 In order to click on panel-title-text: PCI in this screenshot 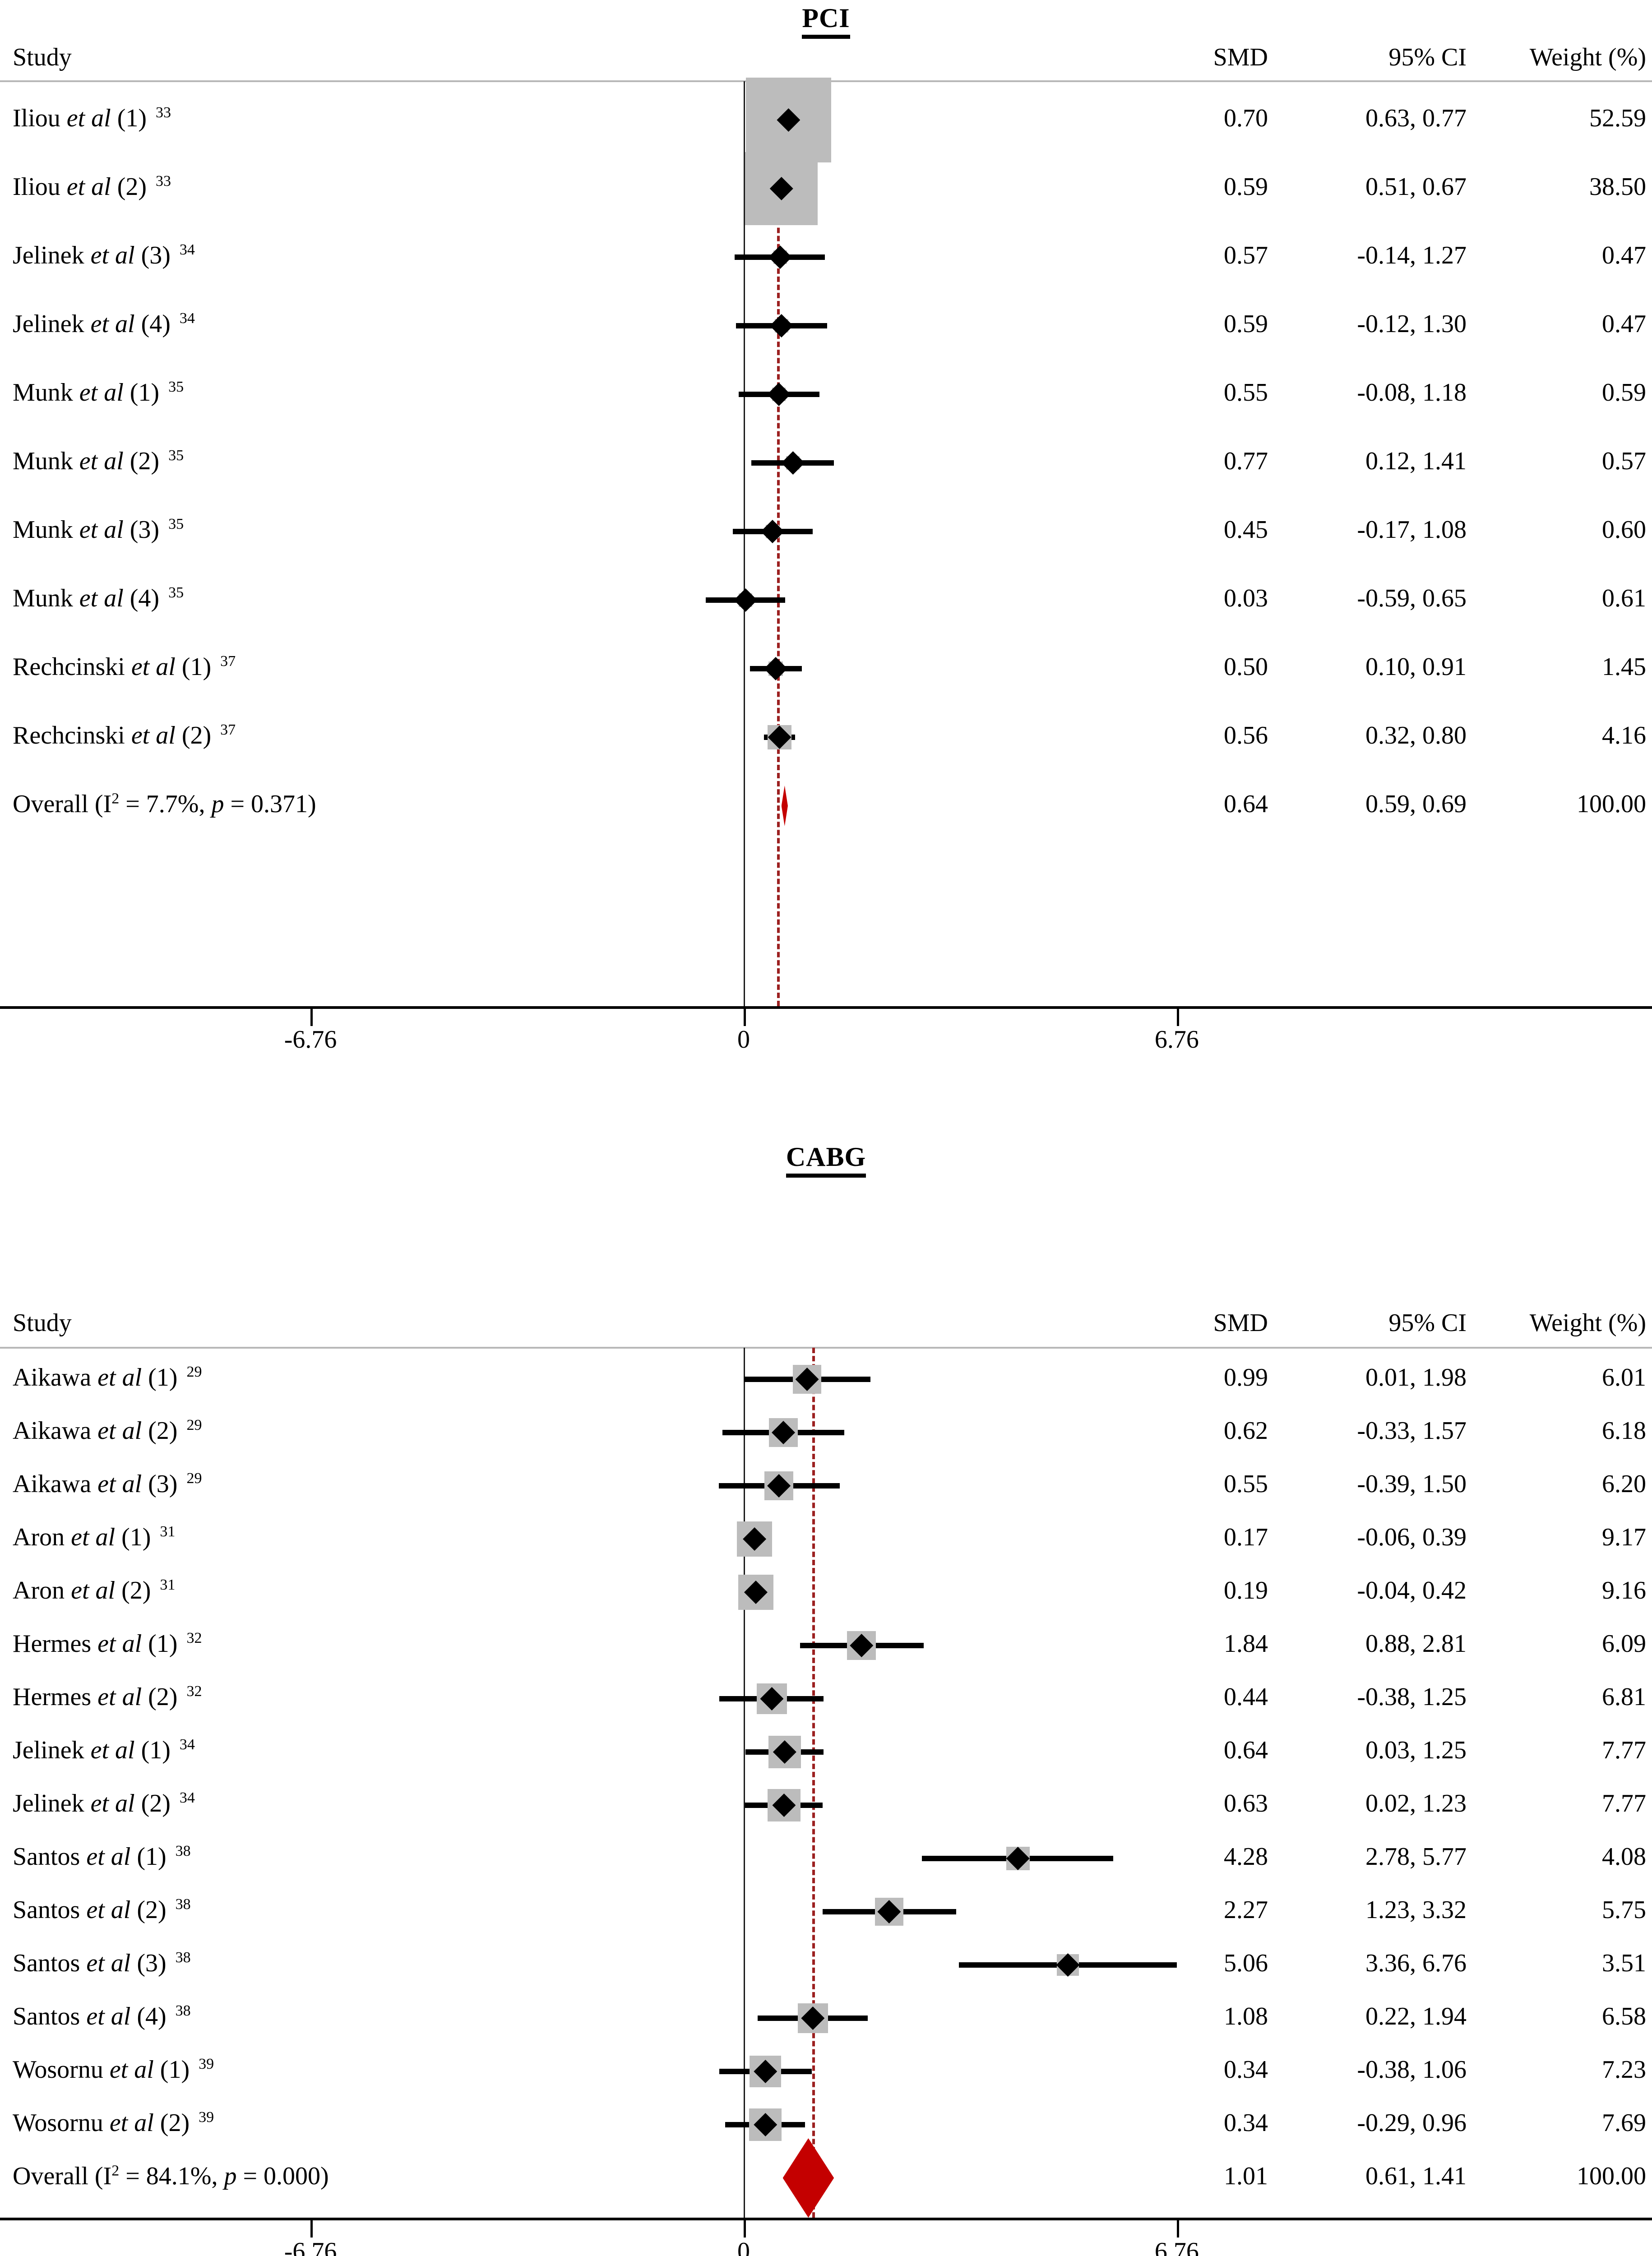, I will do `click(826, 21)`.